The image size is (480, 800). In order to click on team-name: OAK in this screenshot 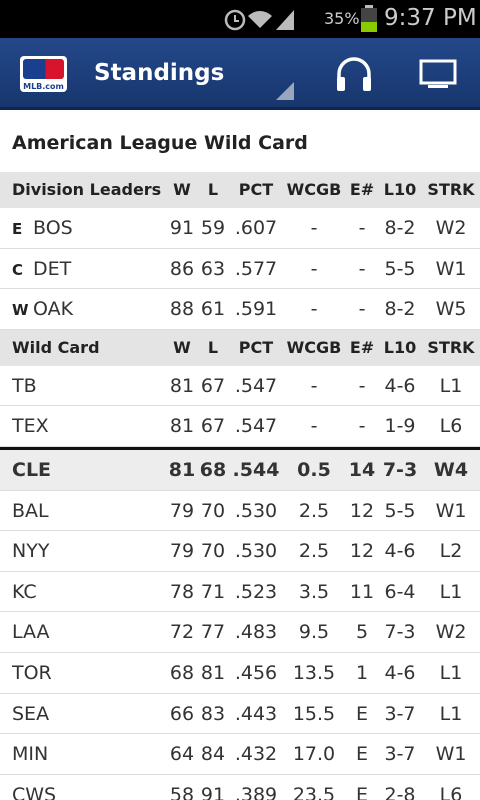, I will do `click(53, 309)`.